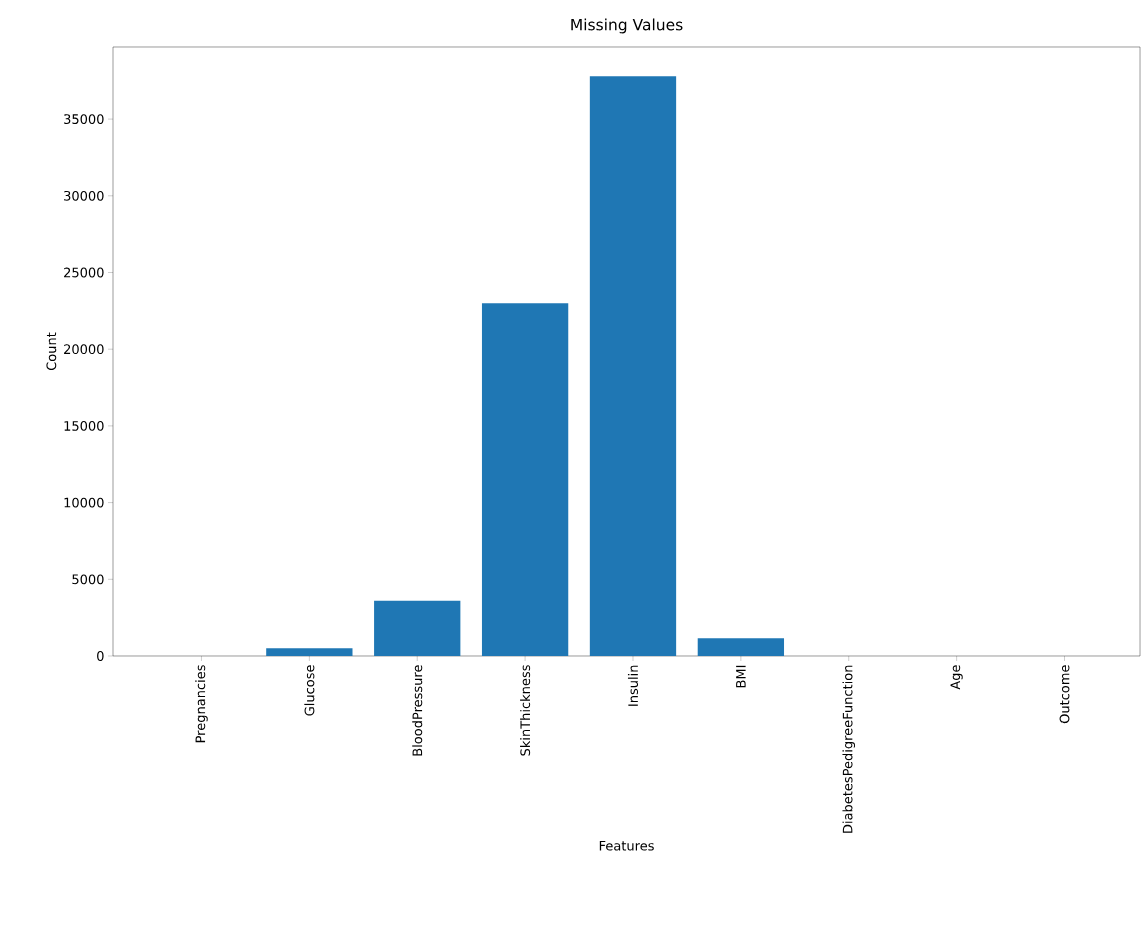 Image resolution: width=1142 pixels, height=938 pixels. Describe the element at coordinates (88, 579) in the screenshot. I see `y-tick-label: 5000` at that location.